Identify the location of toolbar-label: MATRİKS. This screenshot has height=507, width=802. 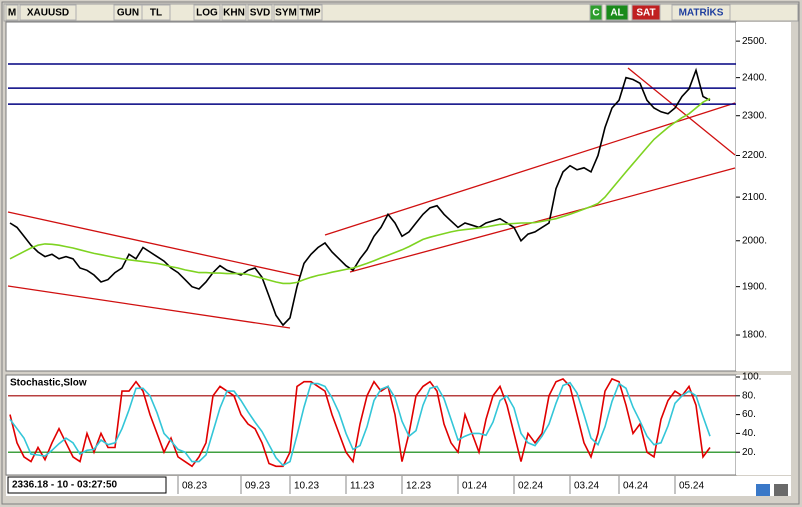
(701, 12).